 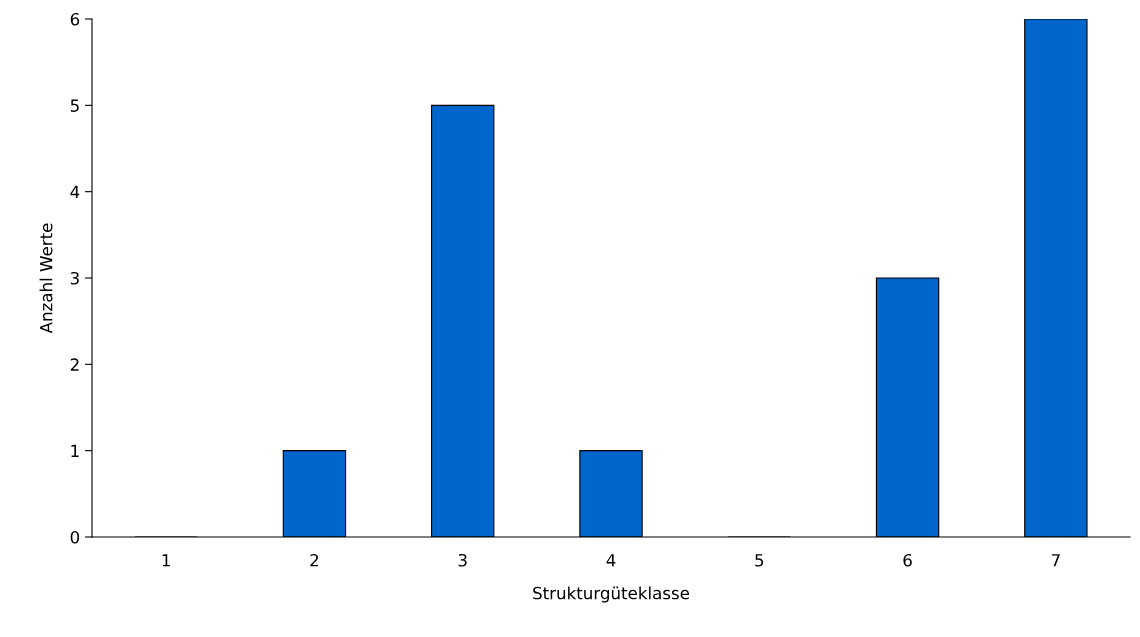 What do you see at coordinates (759, 560) in the screenshot?
I see `x-tick-label: 5` at bounding box center [759, 560].